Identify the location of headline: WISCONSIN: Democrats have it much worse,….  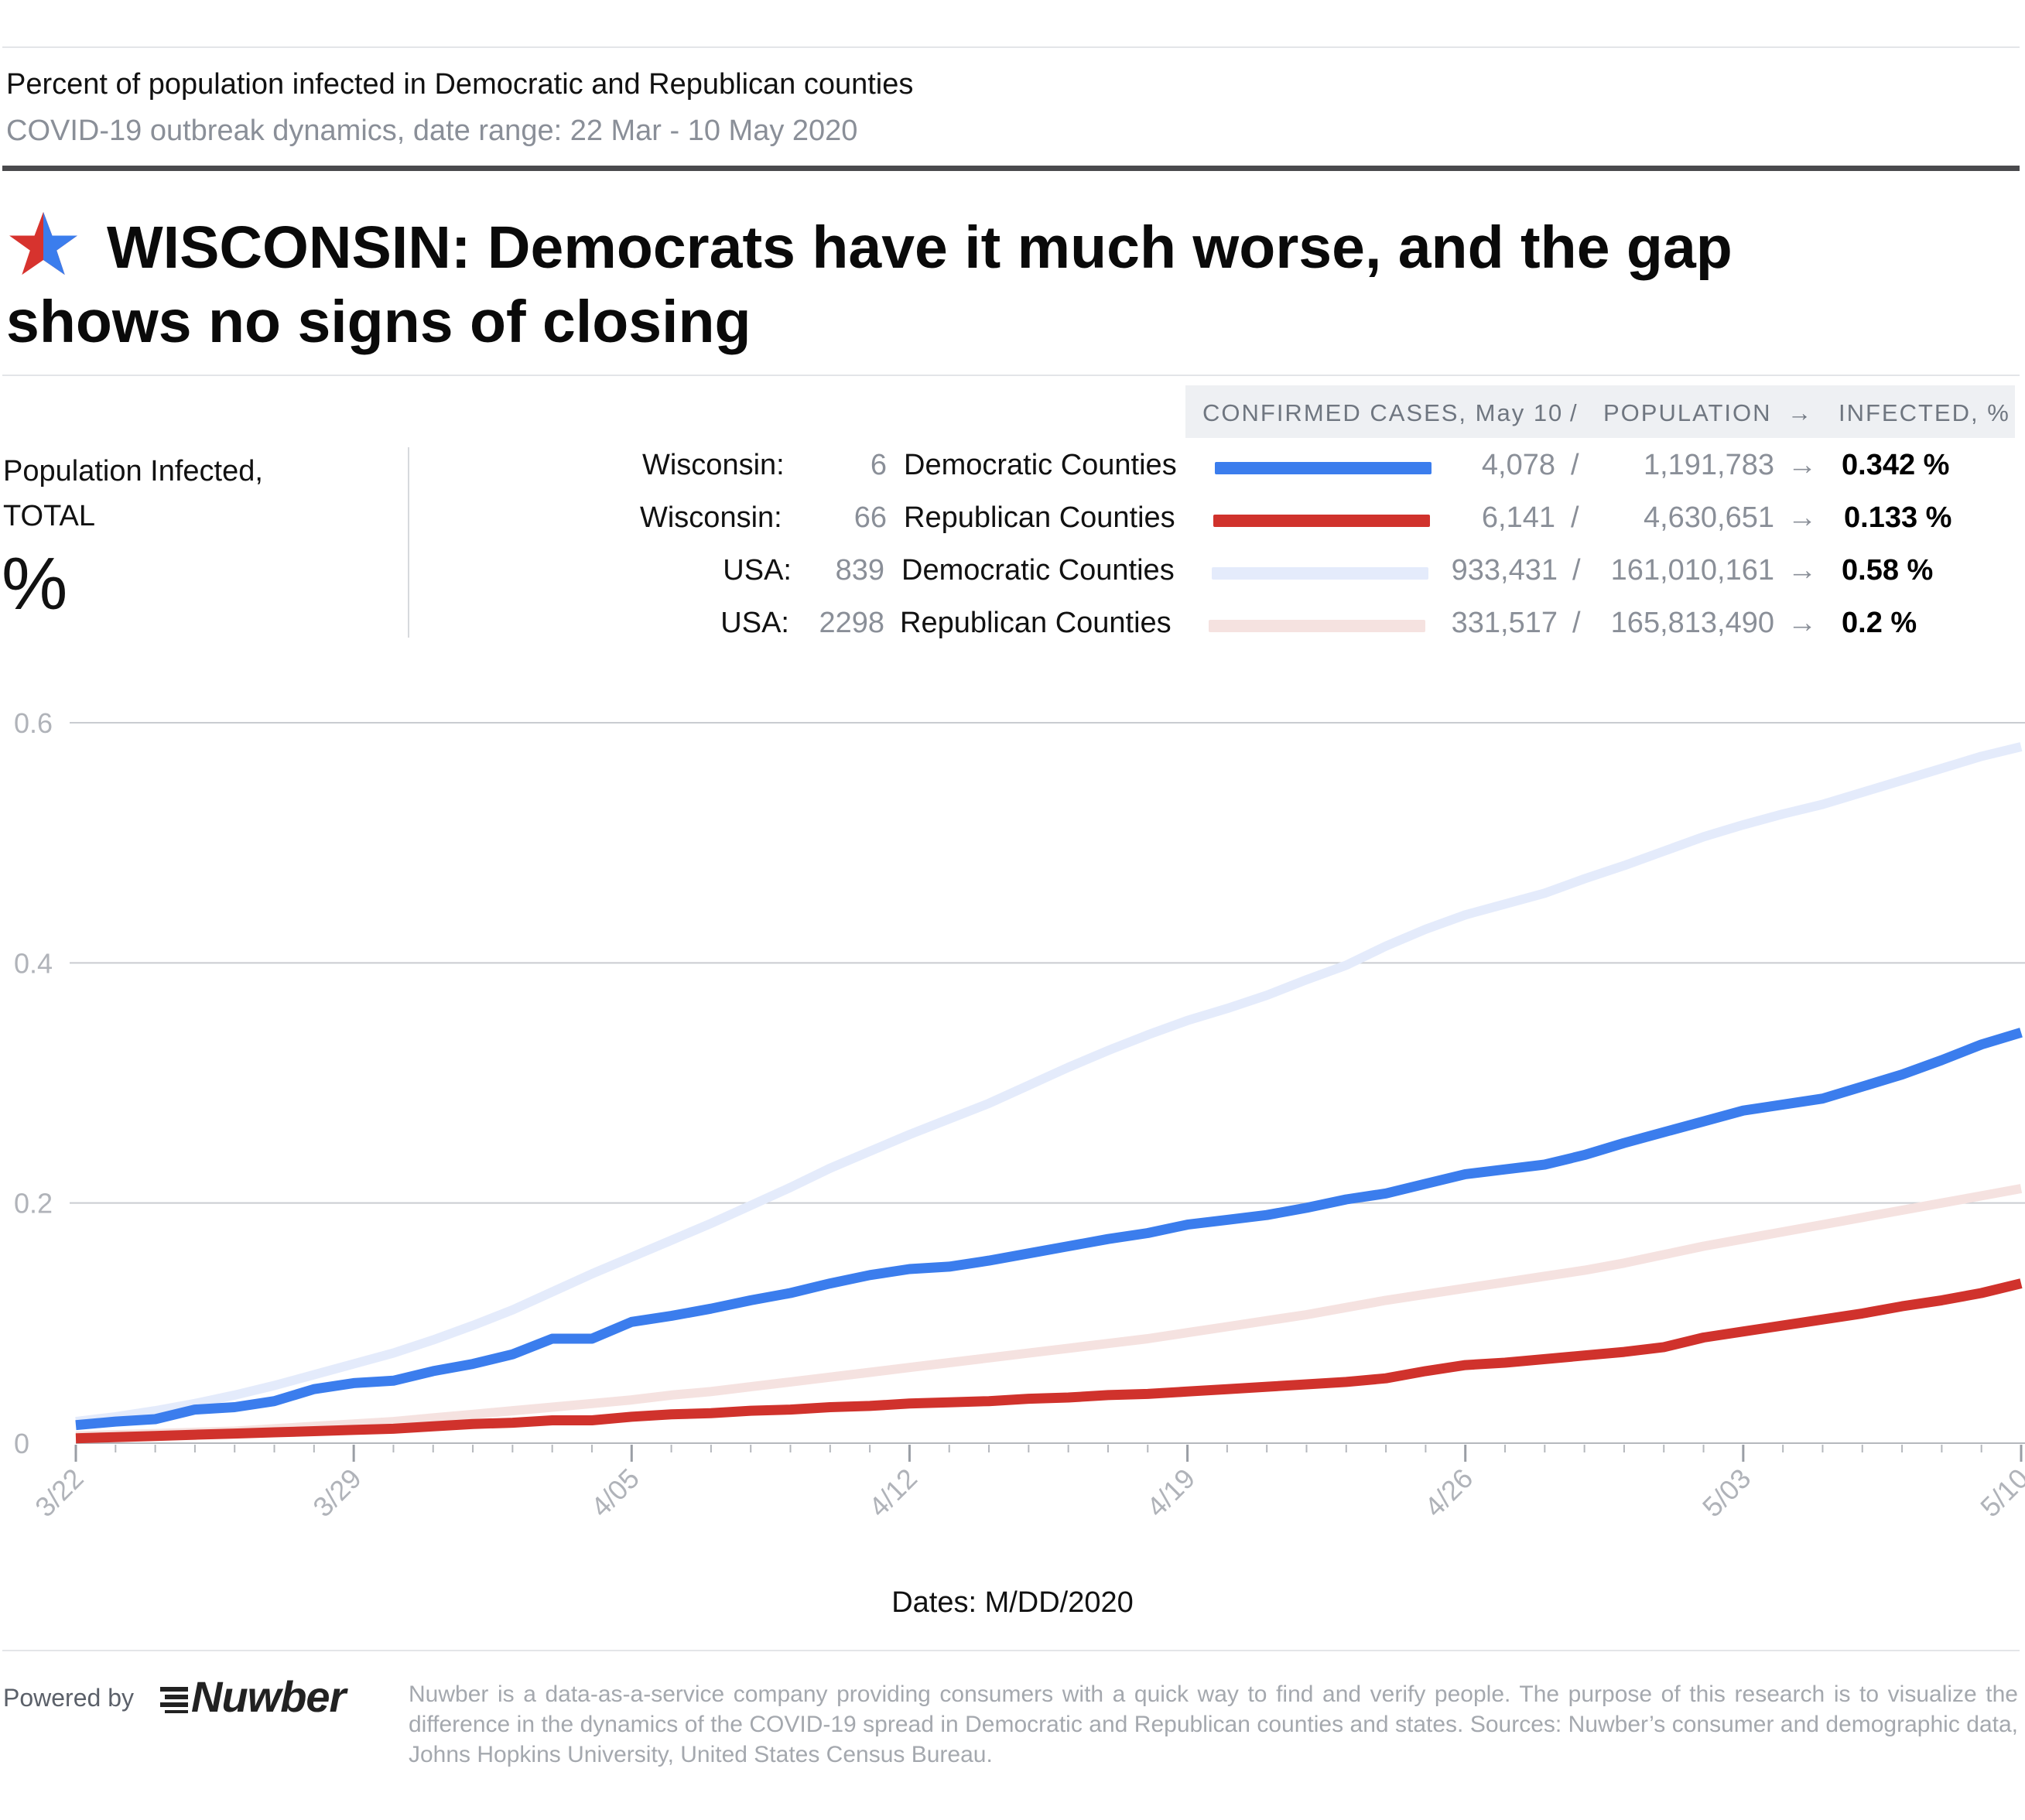
(965, 285).